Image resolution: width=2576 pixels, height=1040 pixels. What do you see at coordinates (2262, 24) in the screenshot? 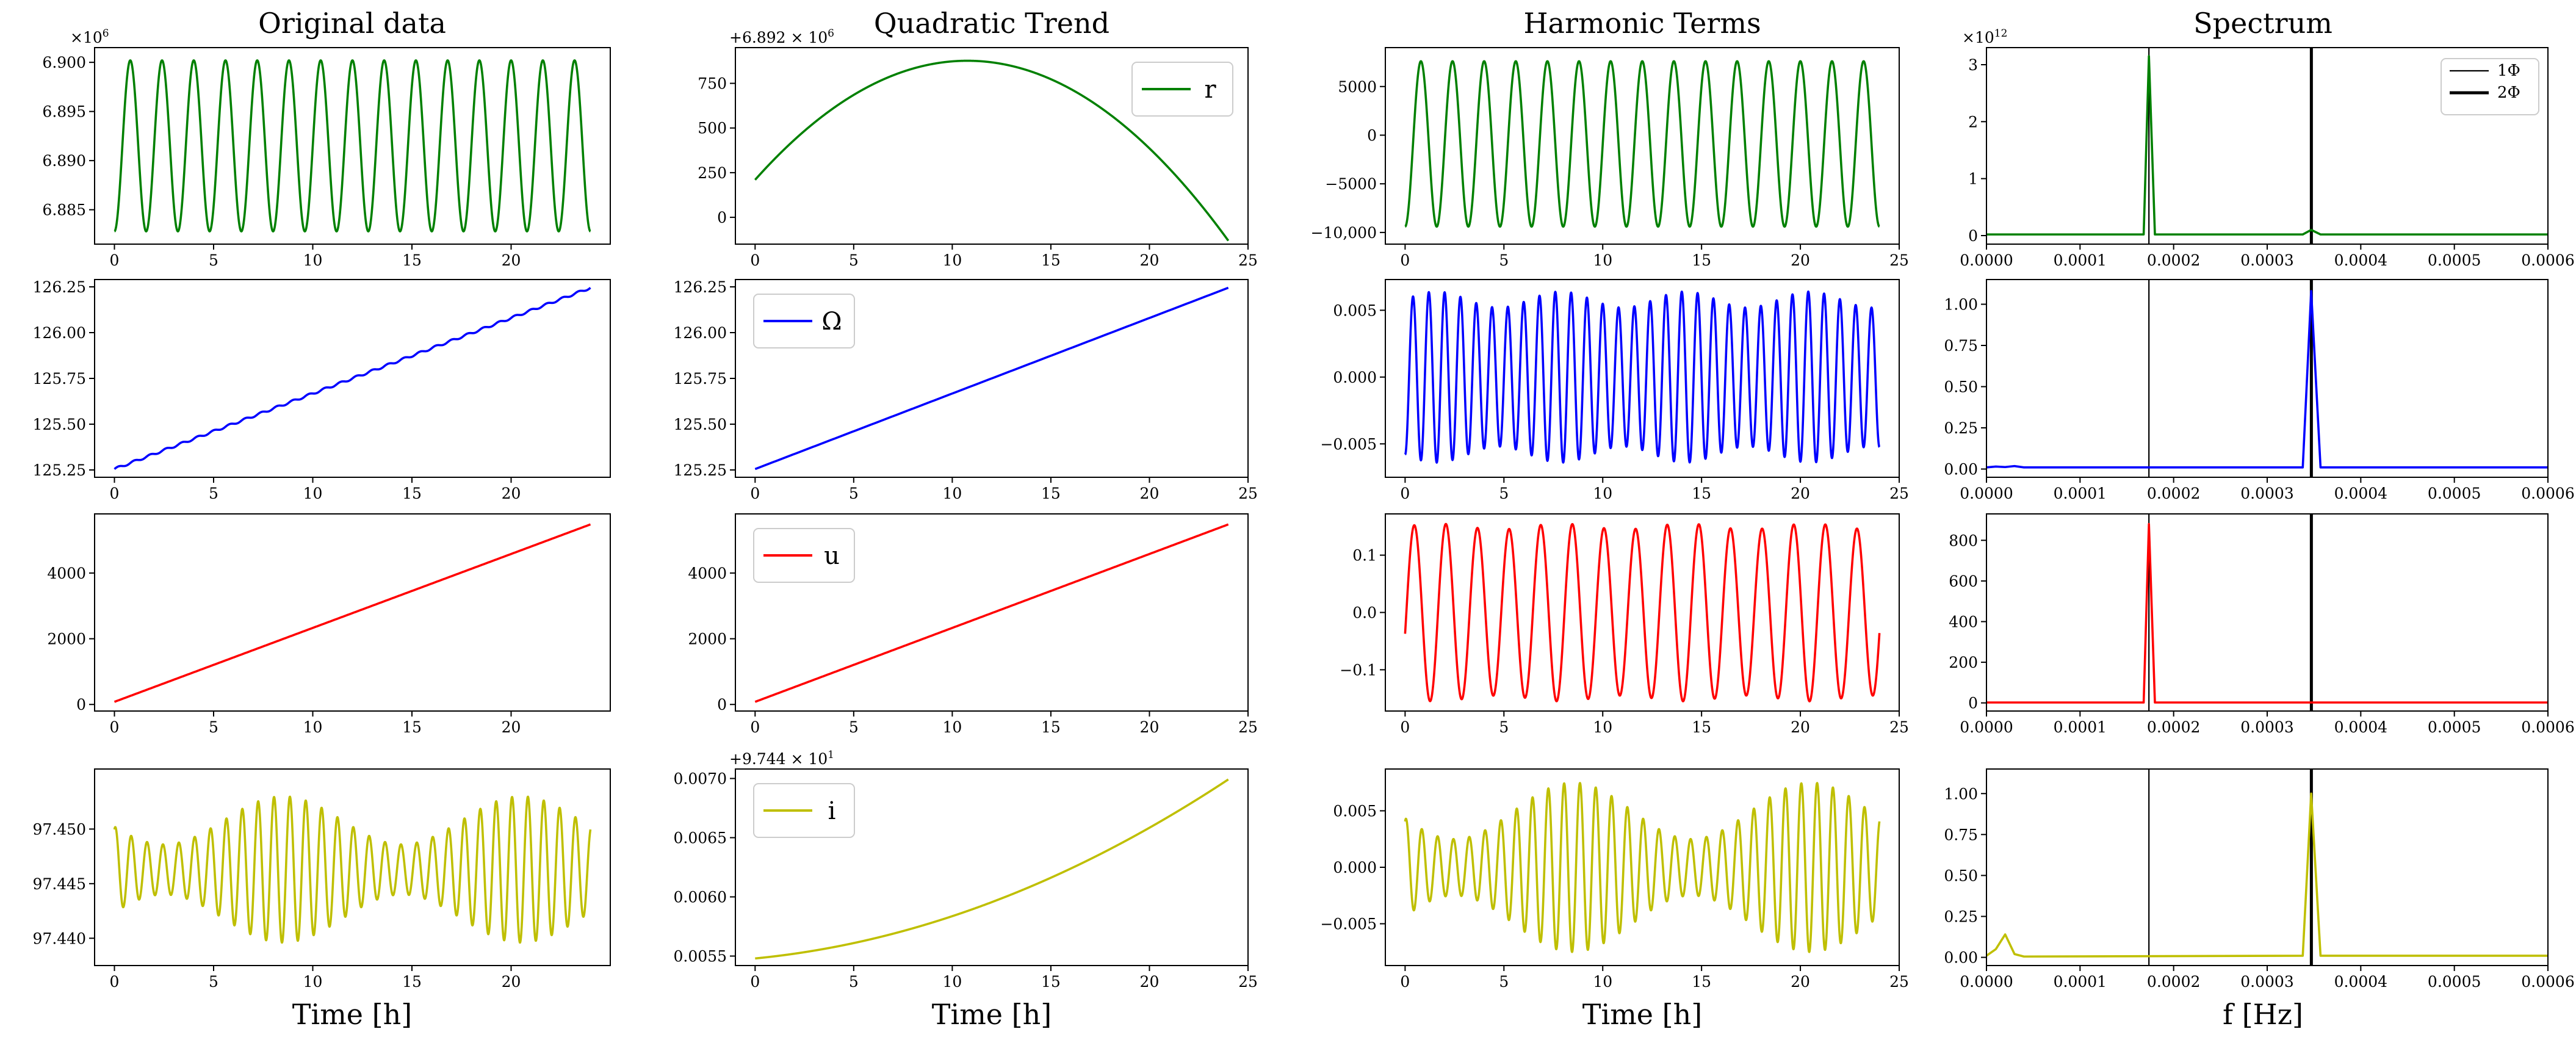
I see `column-title-spectrum: Spectrum` at bounding box center [2262, 24].